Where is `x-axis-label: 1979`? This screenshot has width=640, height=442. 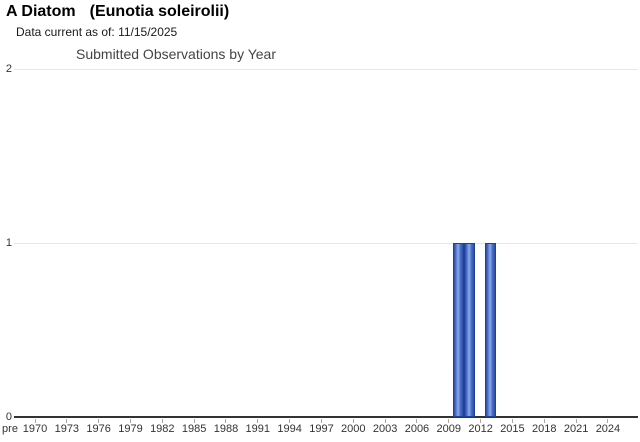
x-axis-label: 1979 is located at coordinates (130, 429).